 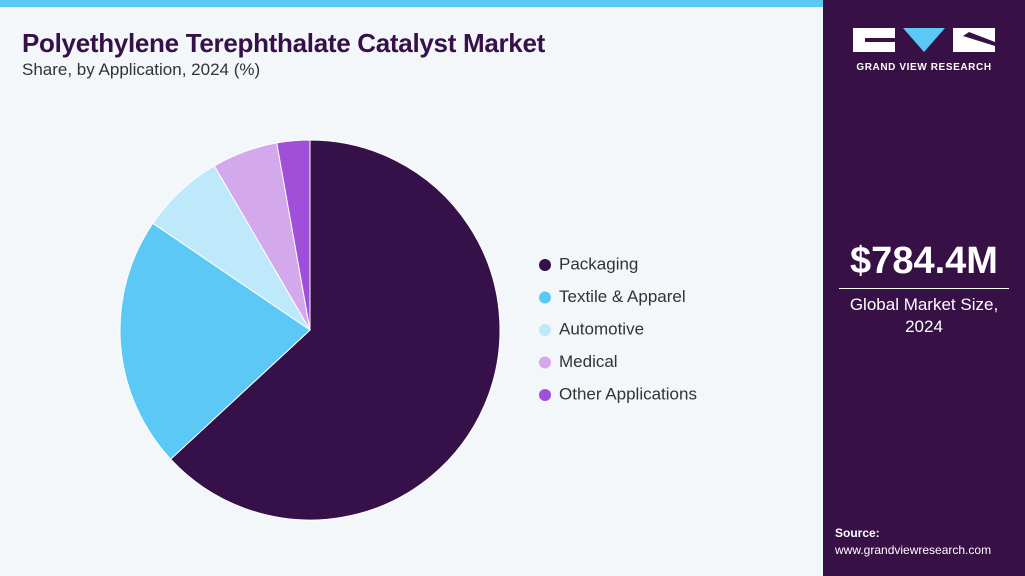 I want to click on source-url: www.grandviewresearch.com, so click(x=913, y=550).